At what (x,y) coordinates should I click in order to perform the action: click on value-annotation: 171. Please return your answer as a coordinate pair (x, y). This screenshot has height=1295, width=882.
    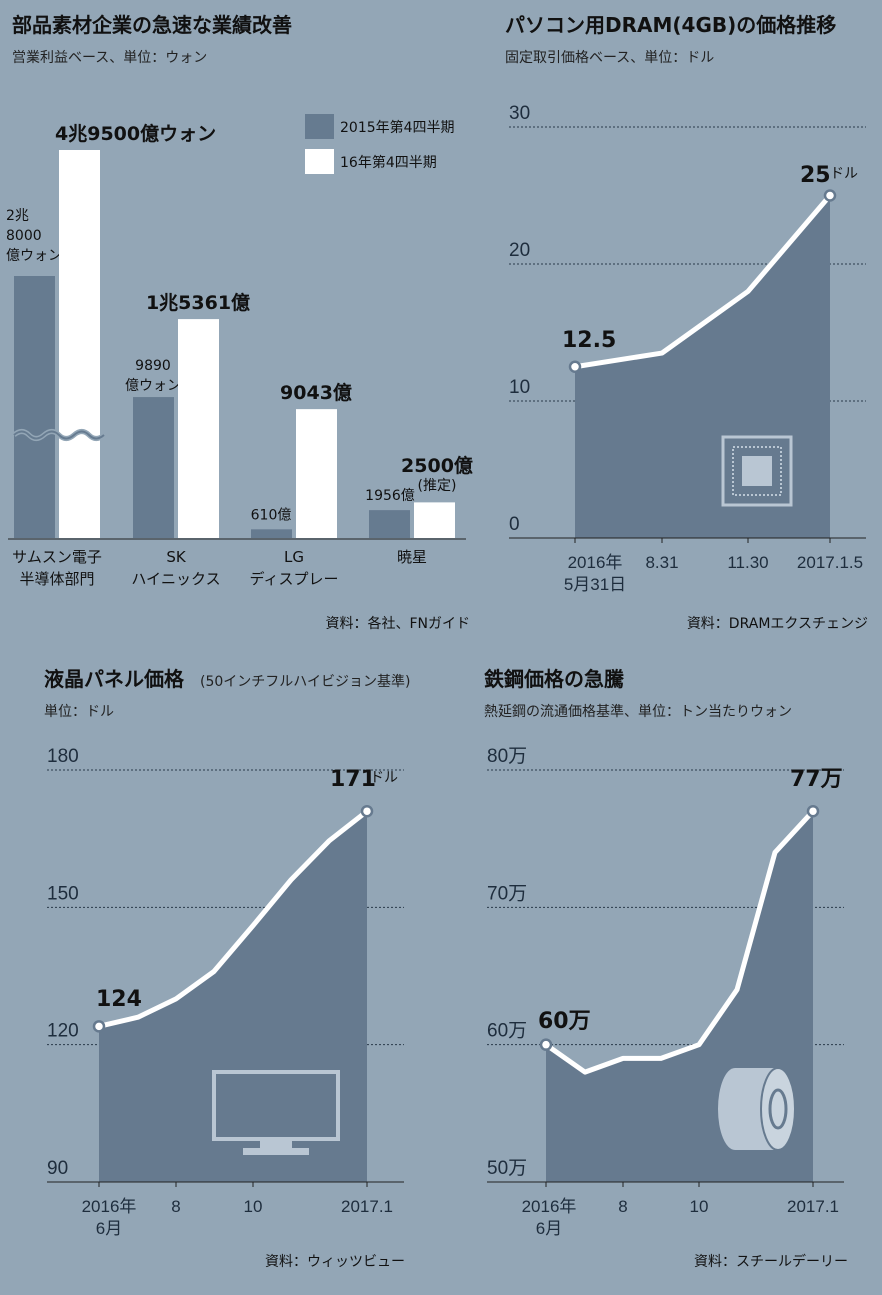
    Looking at the image, I should click on (353, 779).